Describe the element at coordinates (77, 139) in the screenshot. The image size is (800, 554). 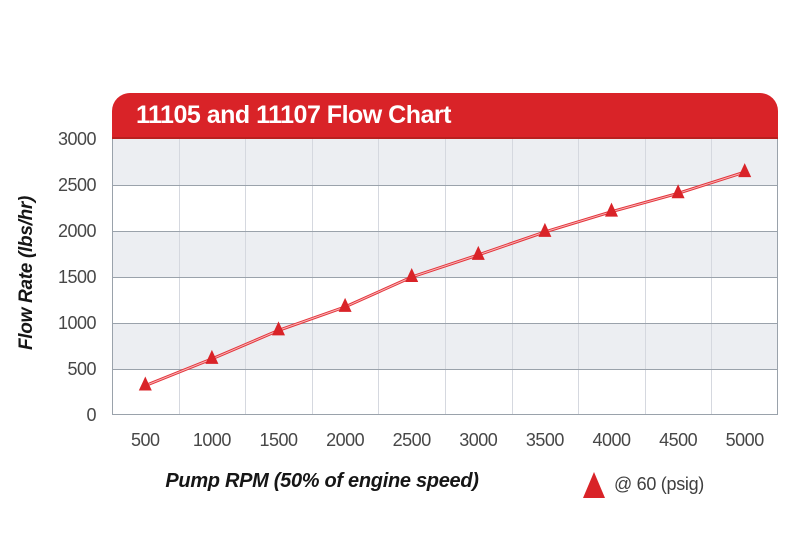
I see `y-tick-label: 3000` at that location.